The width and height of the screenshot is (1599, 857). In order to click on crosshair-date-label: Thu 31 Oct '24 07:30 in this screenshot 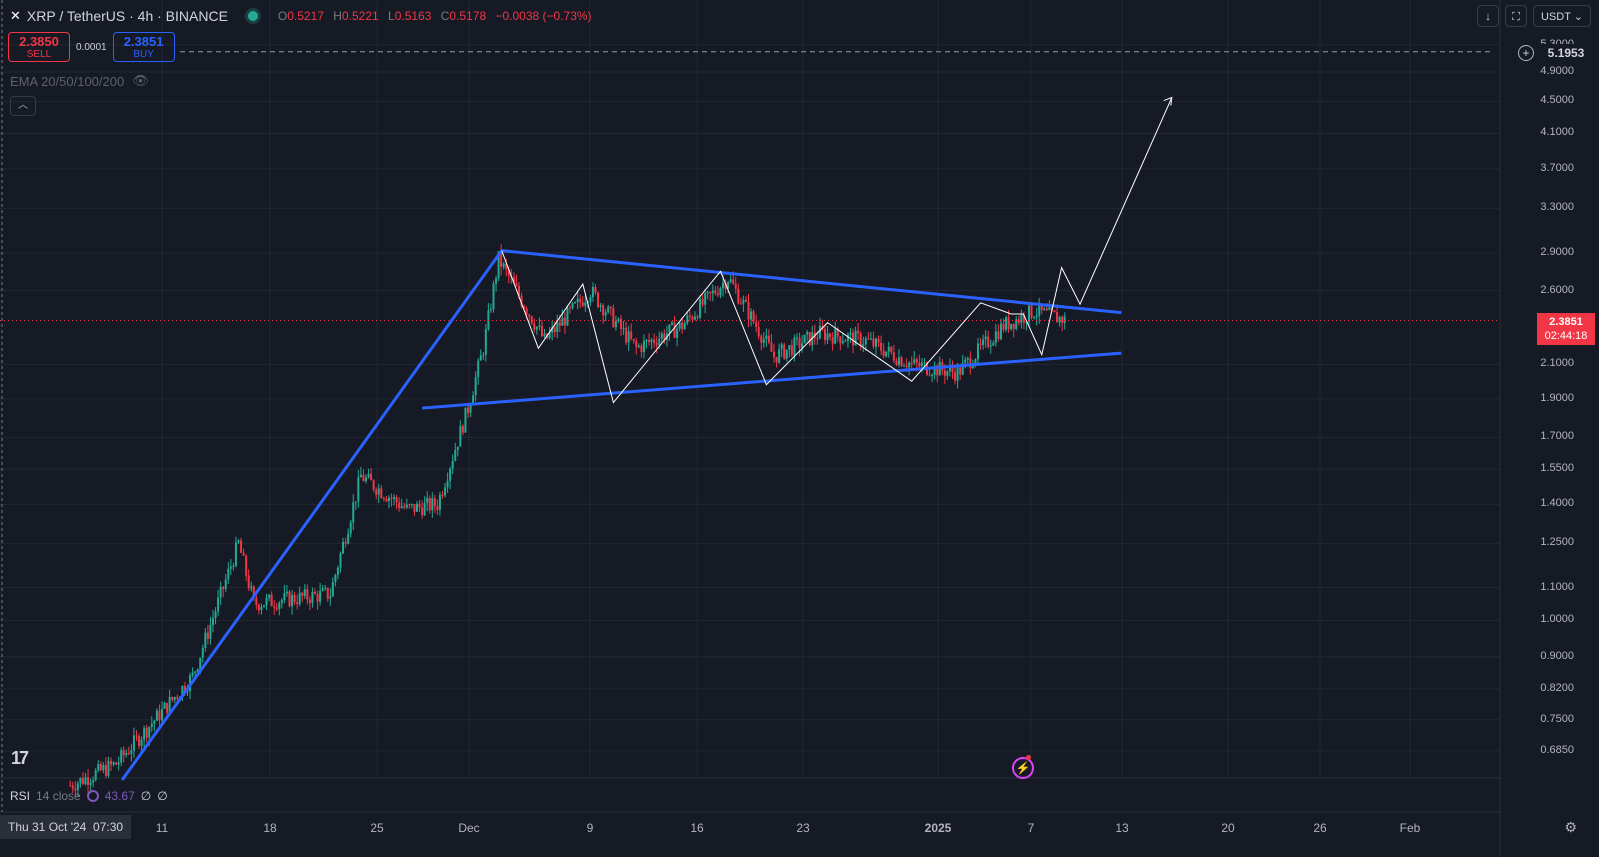, I will do `click(66, 827)`.